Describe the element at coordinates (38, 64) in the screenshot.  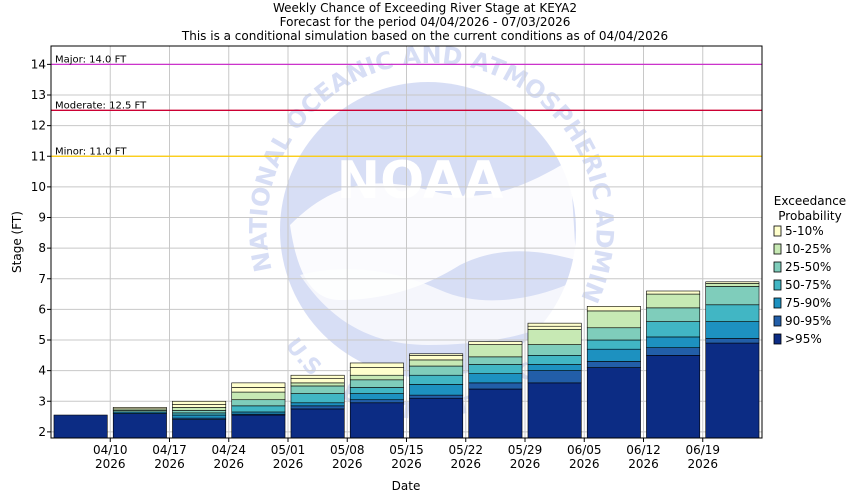
I see `y-tick-label: 14` at that location.